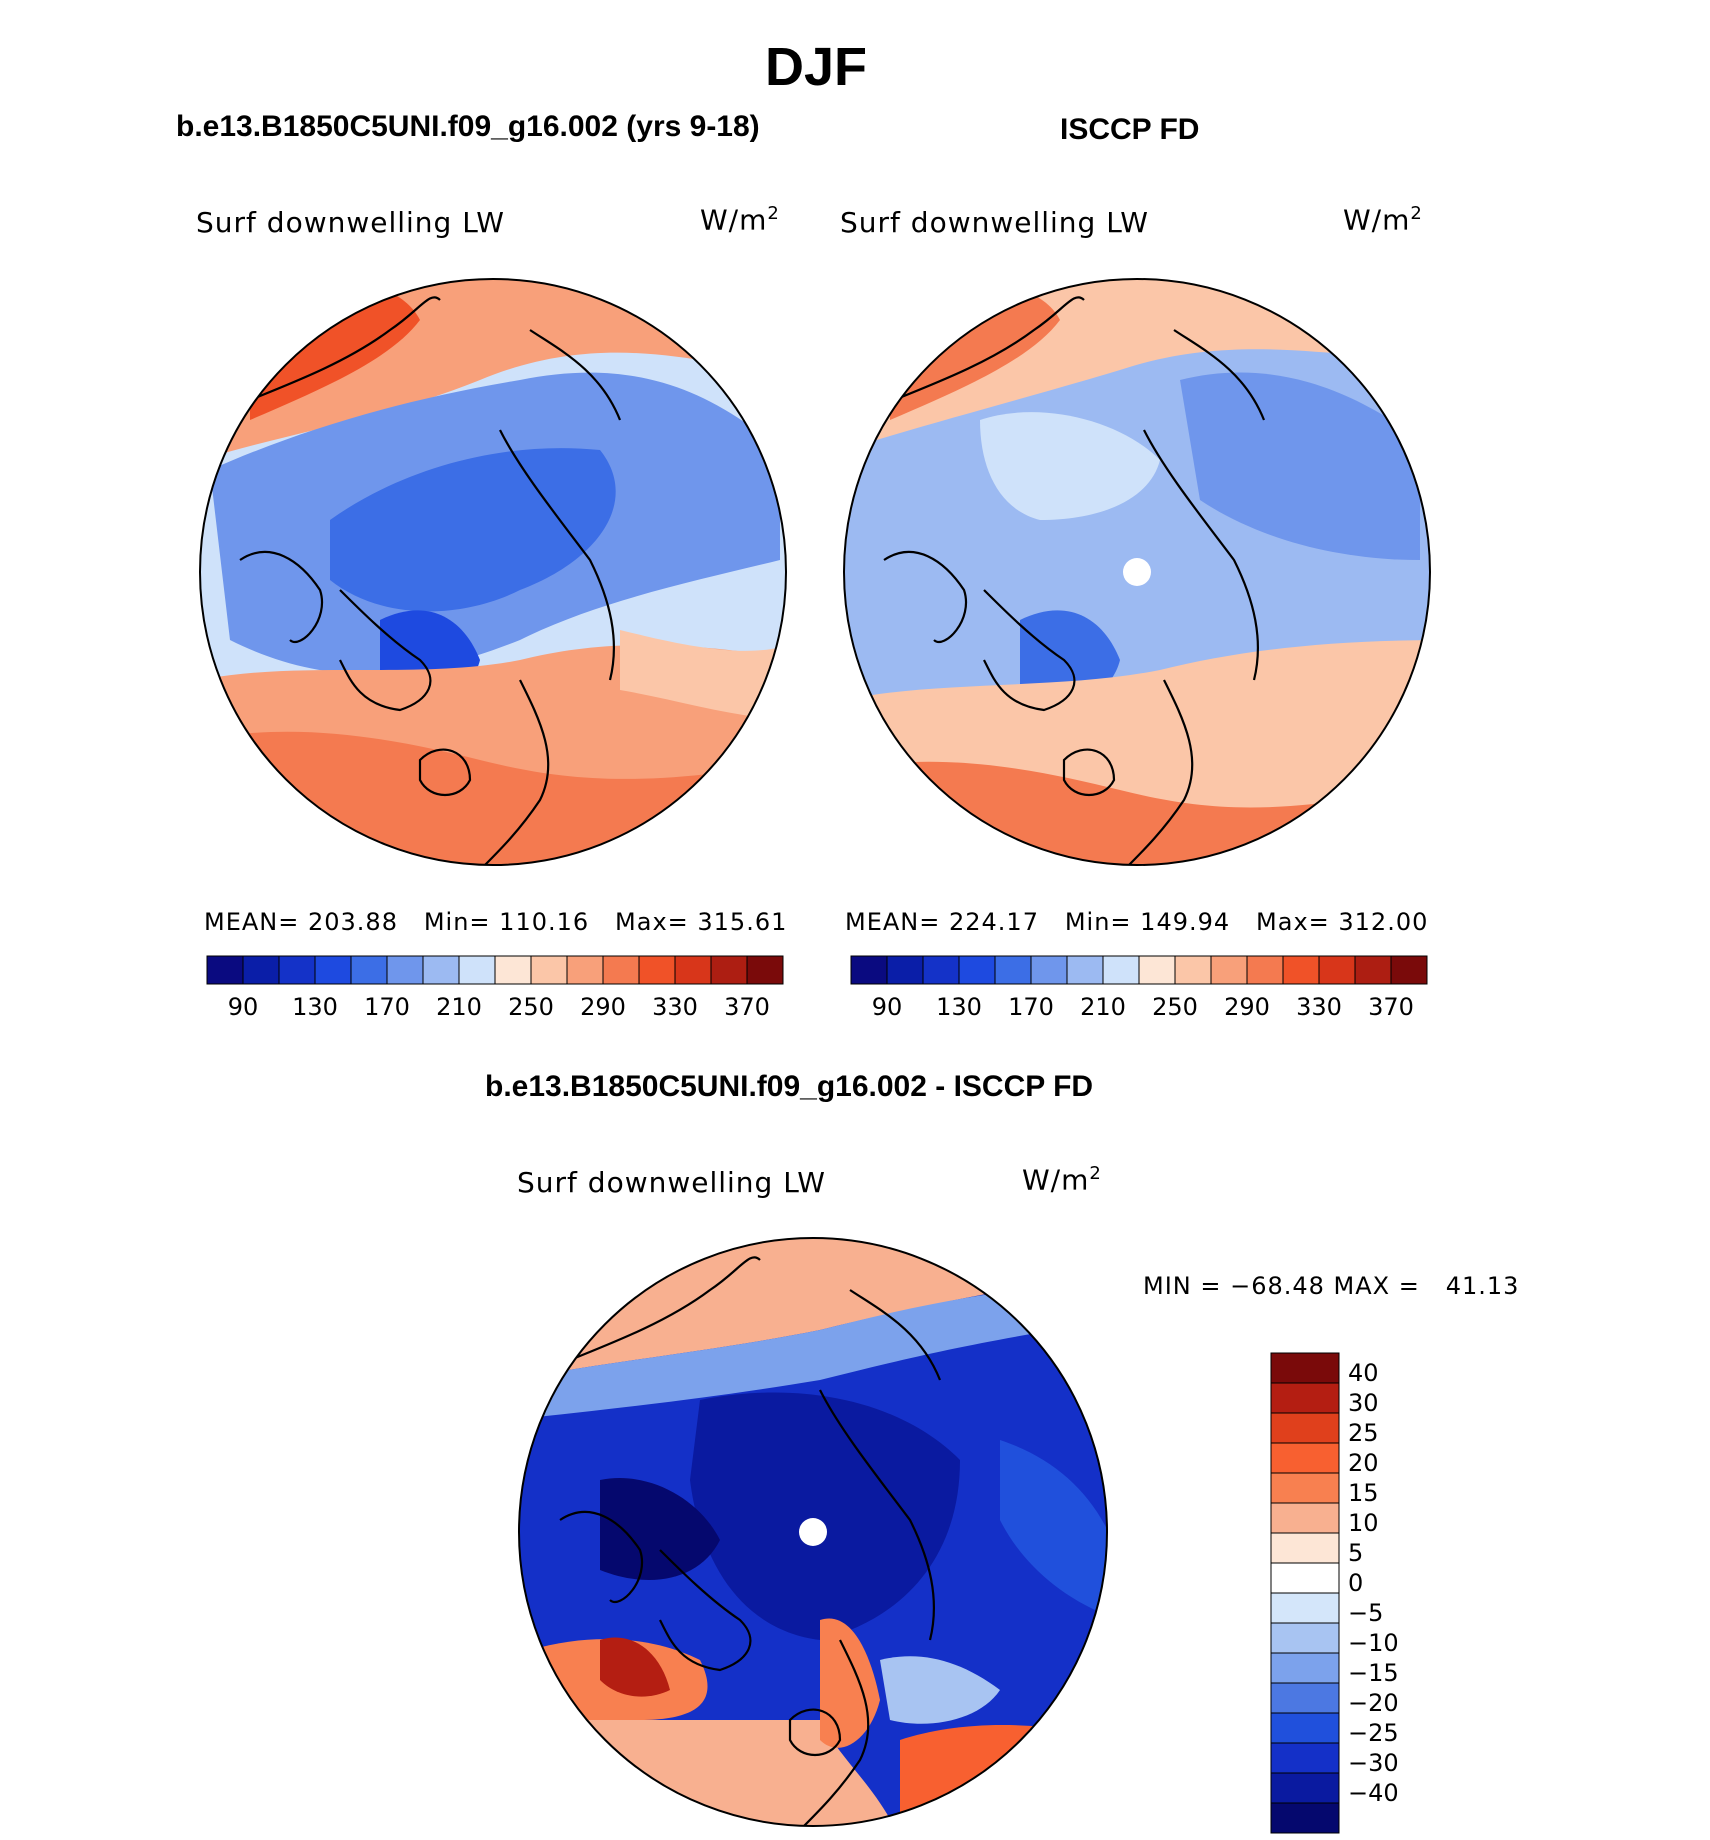 Image resolution: width=1710 pixels, height=1840 pixels. Describe the element at coordinates (815, 67) in the screenshot. I see `season-title: DJF` at that location.